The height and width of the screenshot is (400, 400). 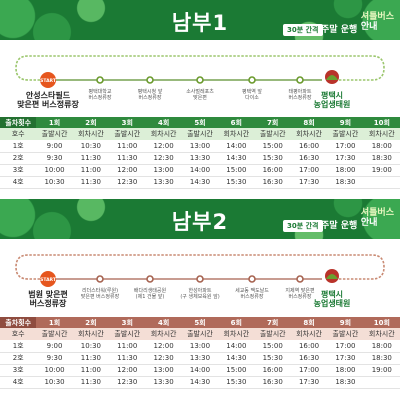 I want to click on station: 평택시청 앞 버스정류장, so click(x=150, y=95).